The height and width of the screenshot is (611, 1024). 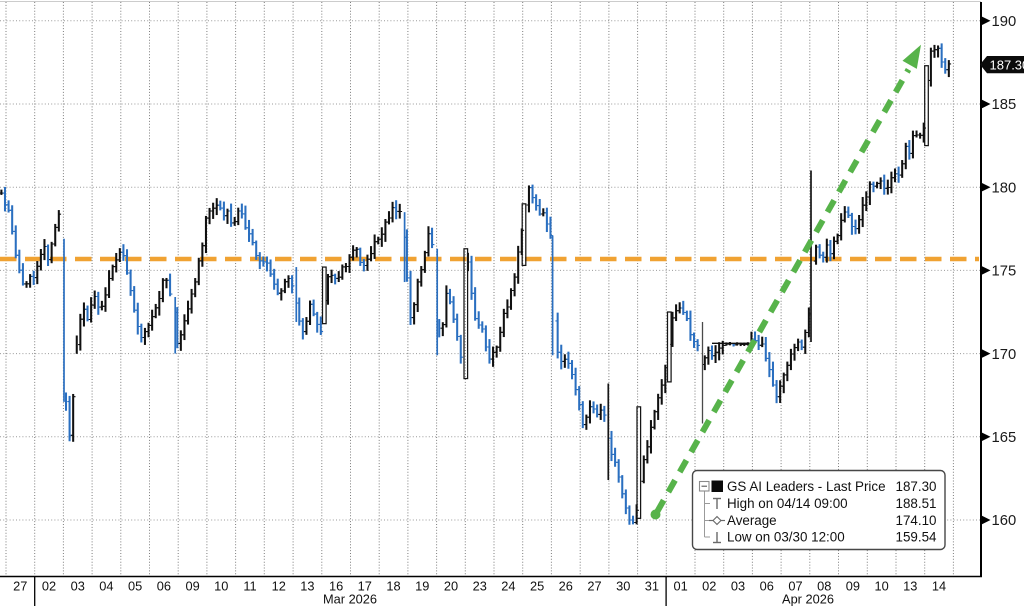 What do you see at coordinates (1004, 272) in the screenshot?
I see `svg-text: 175` at bounding box center [1004, 272].